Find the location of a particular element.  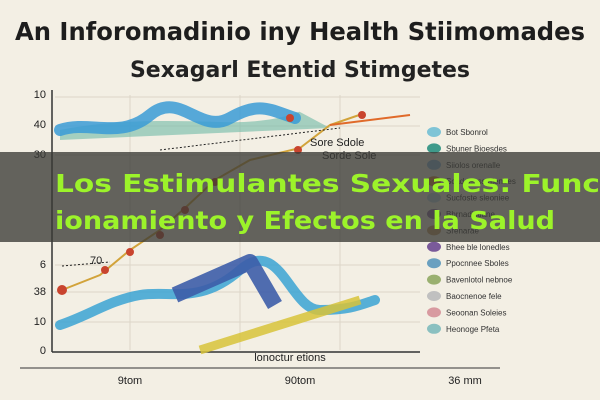

area-band is located at coordinates (195, 125).